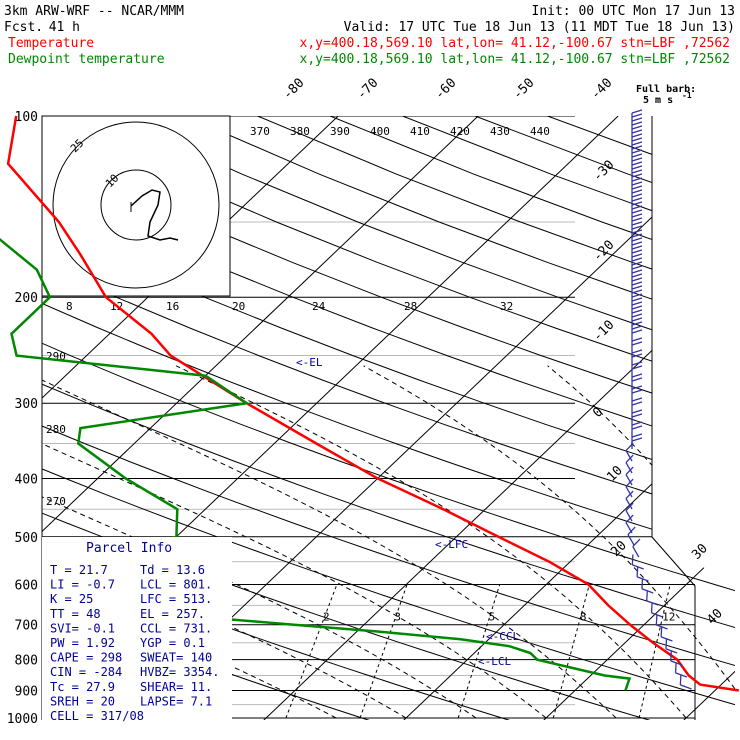 The height and width of the screenshot is (740, 740). I want to click on forecast-hour: 41 h, so click(64, 27).